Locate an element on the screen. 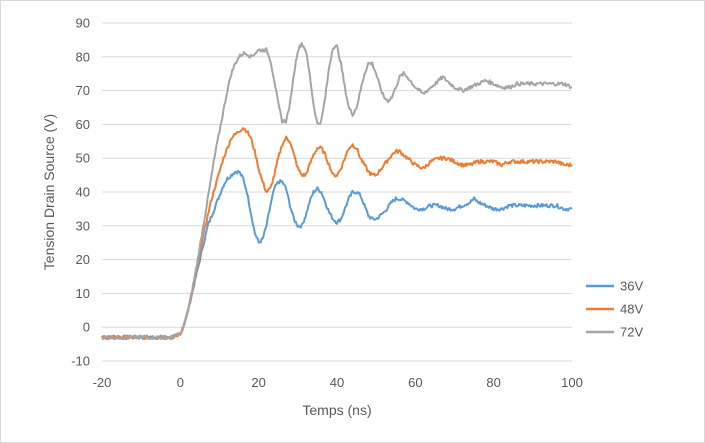 Image resolution: width=705 pixels, height=443 pixels. x-axis-ticks: -20 0 20 40 60 80 100 is located at coordinates (338, 382).